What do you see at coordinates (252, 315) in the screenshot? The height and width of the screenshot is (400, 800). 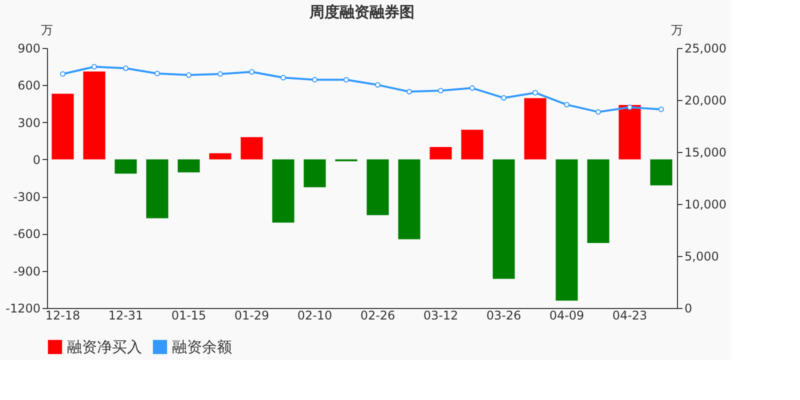 I see `x-tick-label: 01-29` at bounding box center [252, 315].